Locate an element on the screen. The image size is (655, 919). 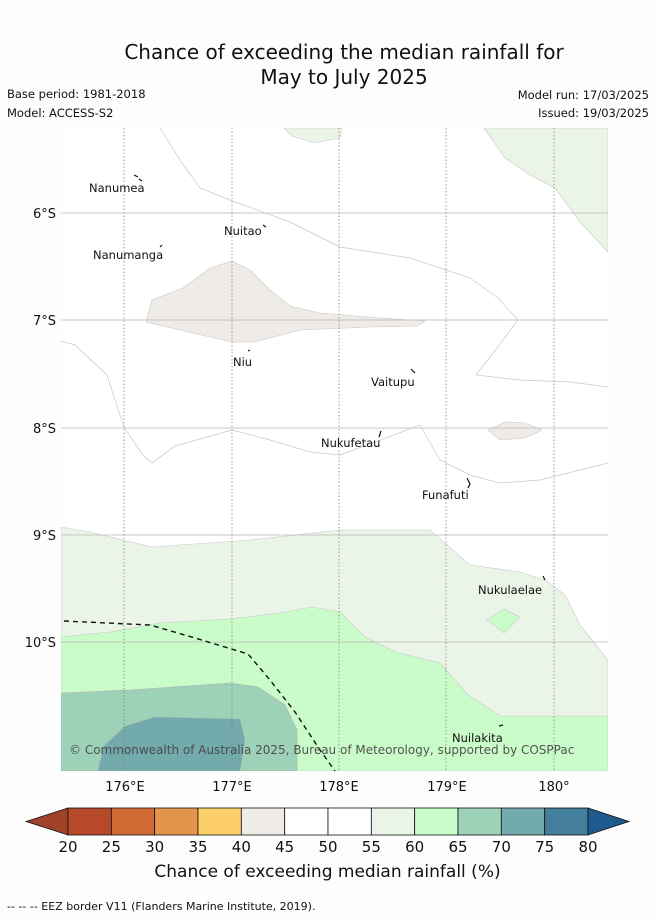
colorbar: 20 25 30 35 40 45 50 55 60 65 70 75 80 is located at coordinates (327, 831).